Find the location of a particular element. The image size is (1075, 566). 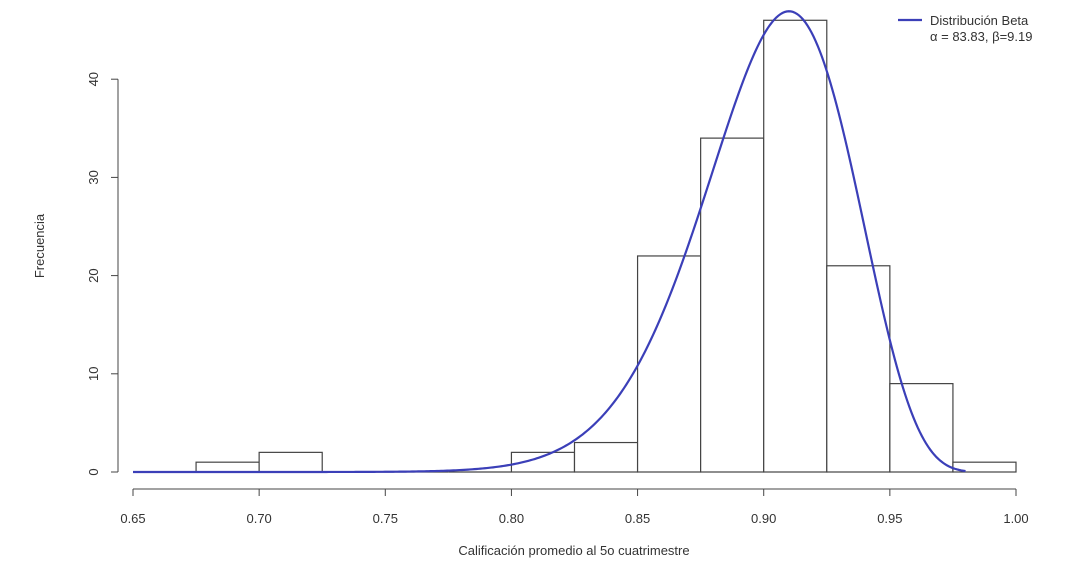

x-axis-label: Calificación promedio al 5o cuatrimestre is located at coordinates (573, 550).